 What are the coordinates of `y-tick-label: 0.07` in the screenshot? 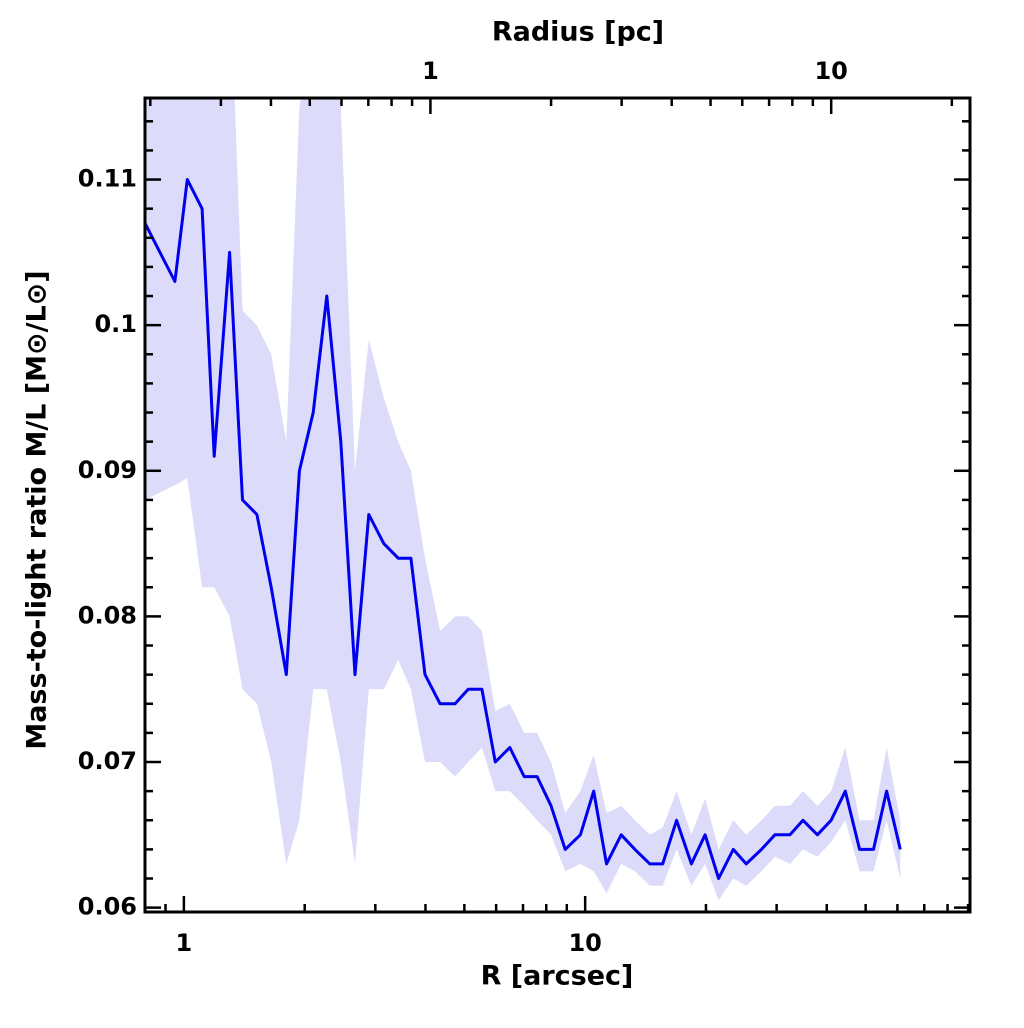 It's located at (107, 761).